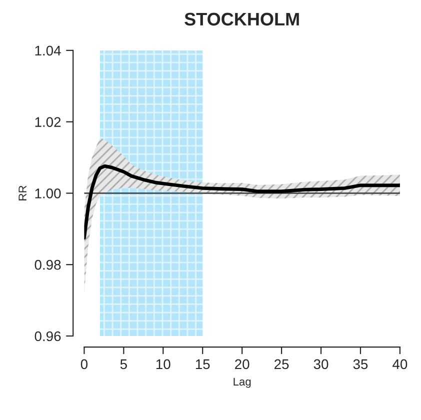  Describe the element at coordinates (22, 193) in the screenshot. I see `y-axis-title: RR` at that location.